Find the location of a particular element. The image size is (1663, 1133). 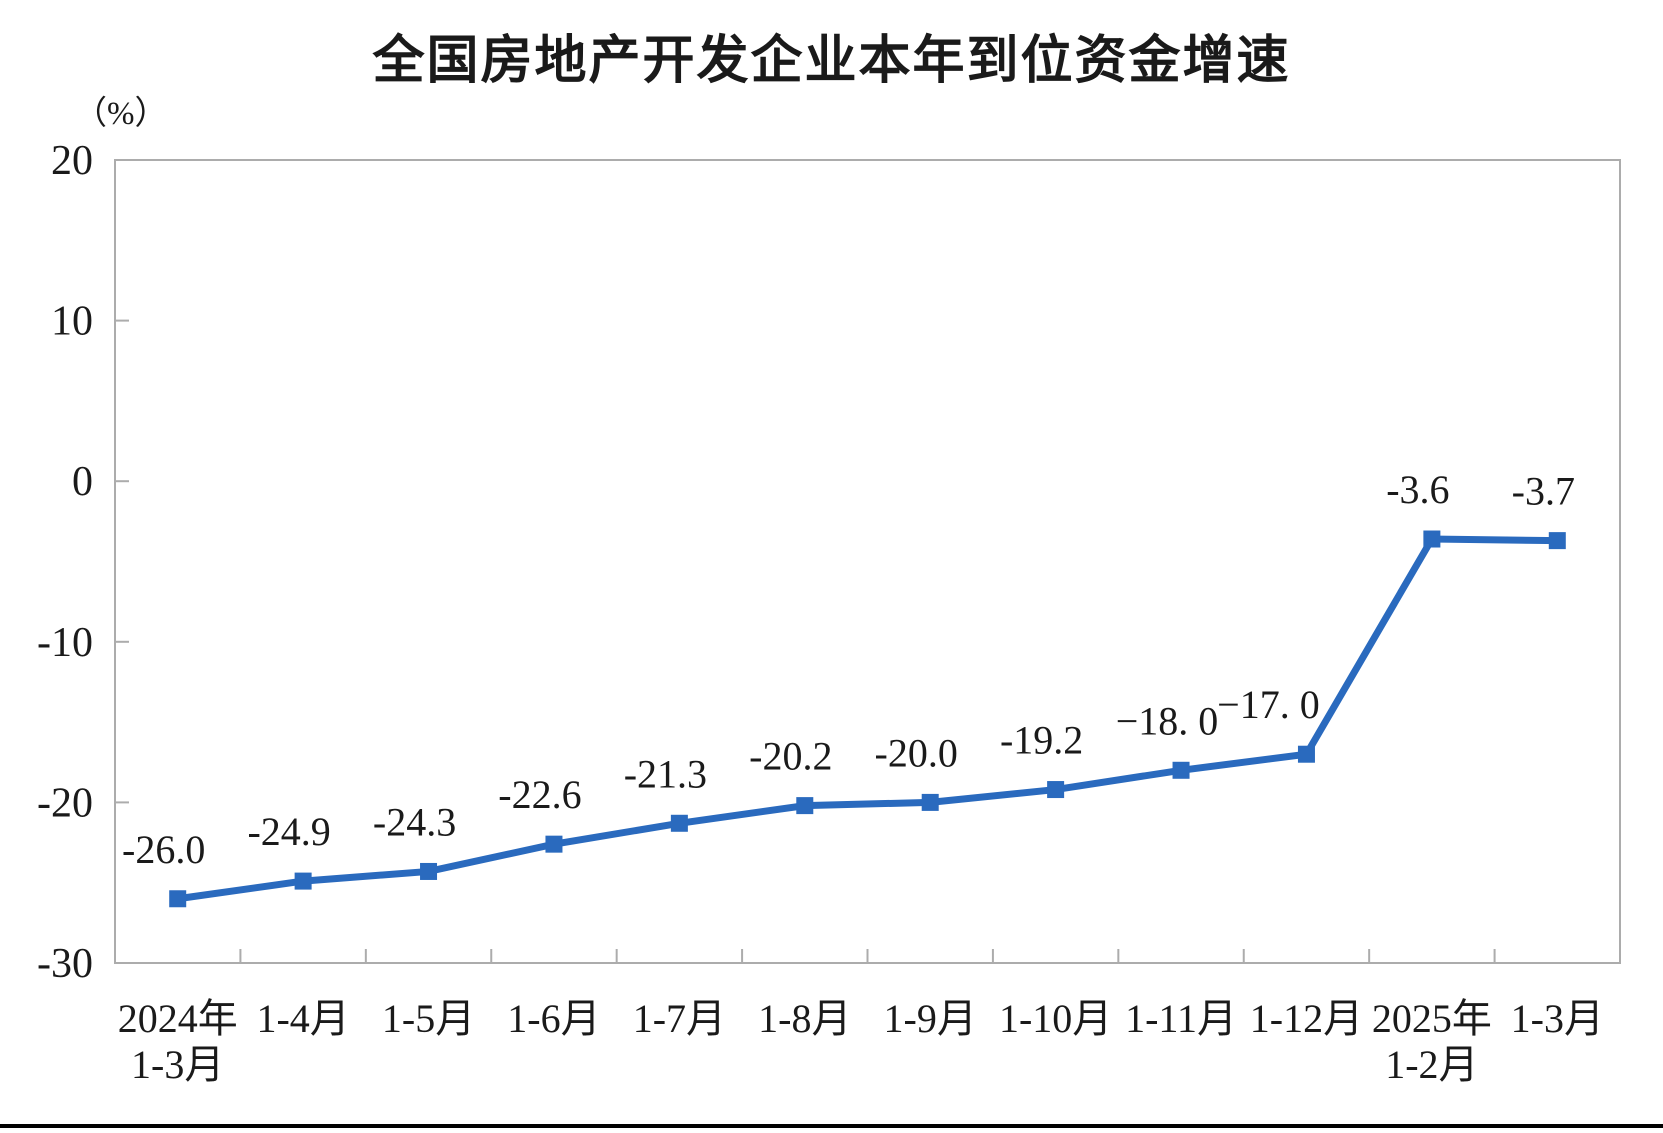

data-point-label: -20.0 is located at coordinates (916, 752).